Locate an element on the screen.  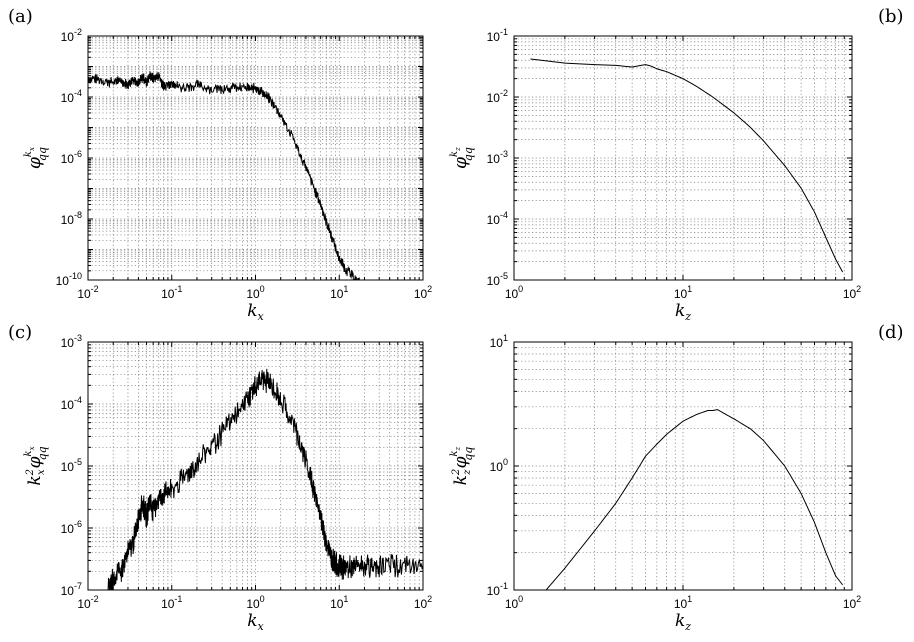
y-axis-label: φkxqq is located at coordinates (36, 158).